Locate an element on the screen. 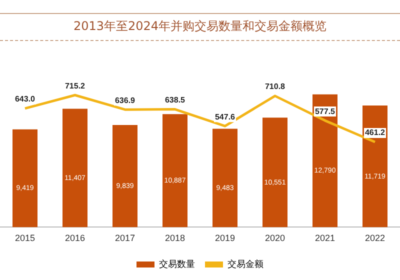  data-label: 710.8 is located at coordinates (275, 87).